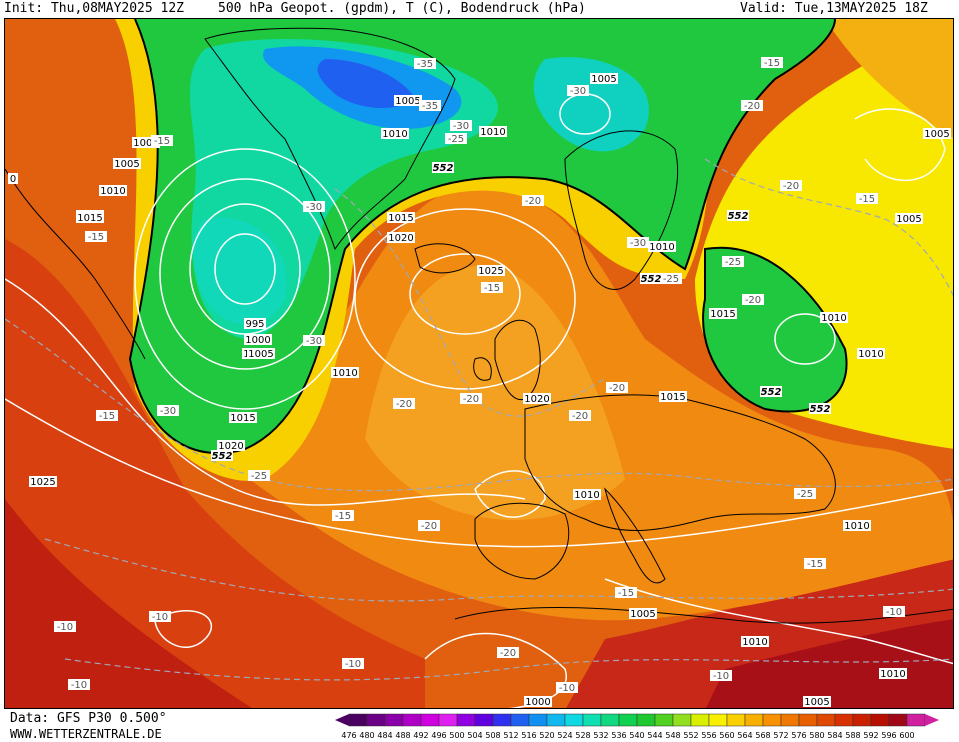  What do you see at coordinates (703, 615) in the screenshot?
I see `north-africa-coast` at bounding box center [703, 615].